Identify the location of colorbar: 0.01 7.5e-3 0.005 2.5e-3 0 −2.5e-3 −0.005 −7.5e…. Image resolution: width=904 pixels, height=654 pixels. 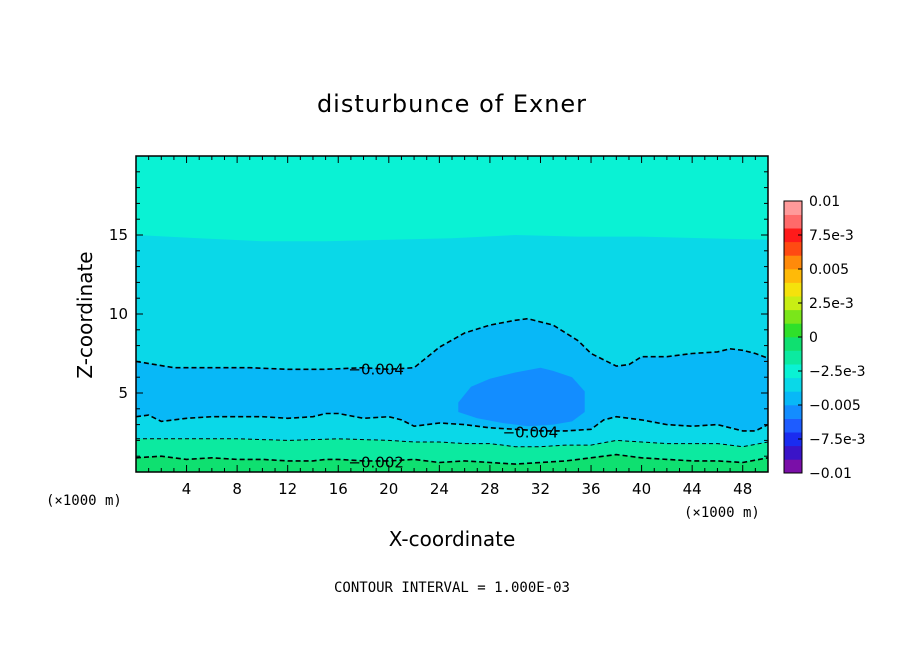
(824, 338).